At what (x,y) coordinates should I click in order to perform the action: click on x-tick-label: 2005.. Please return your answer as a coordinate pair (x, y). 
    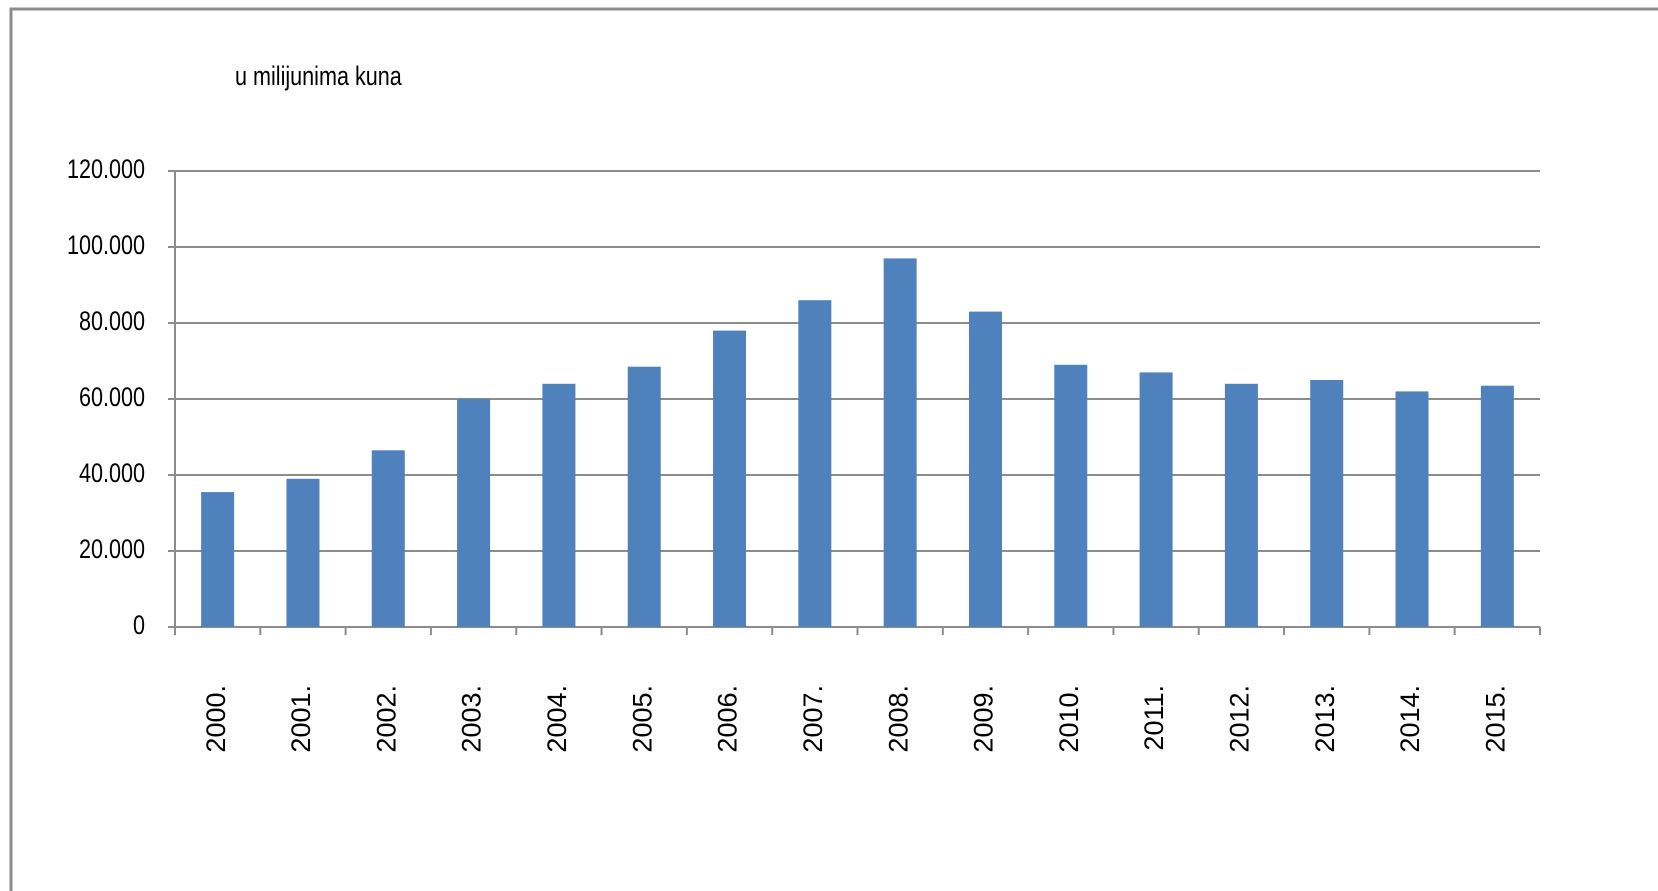
    Looking at the image, I should click on (642, 719).